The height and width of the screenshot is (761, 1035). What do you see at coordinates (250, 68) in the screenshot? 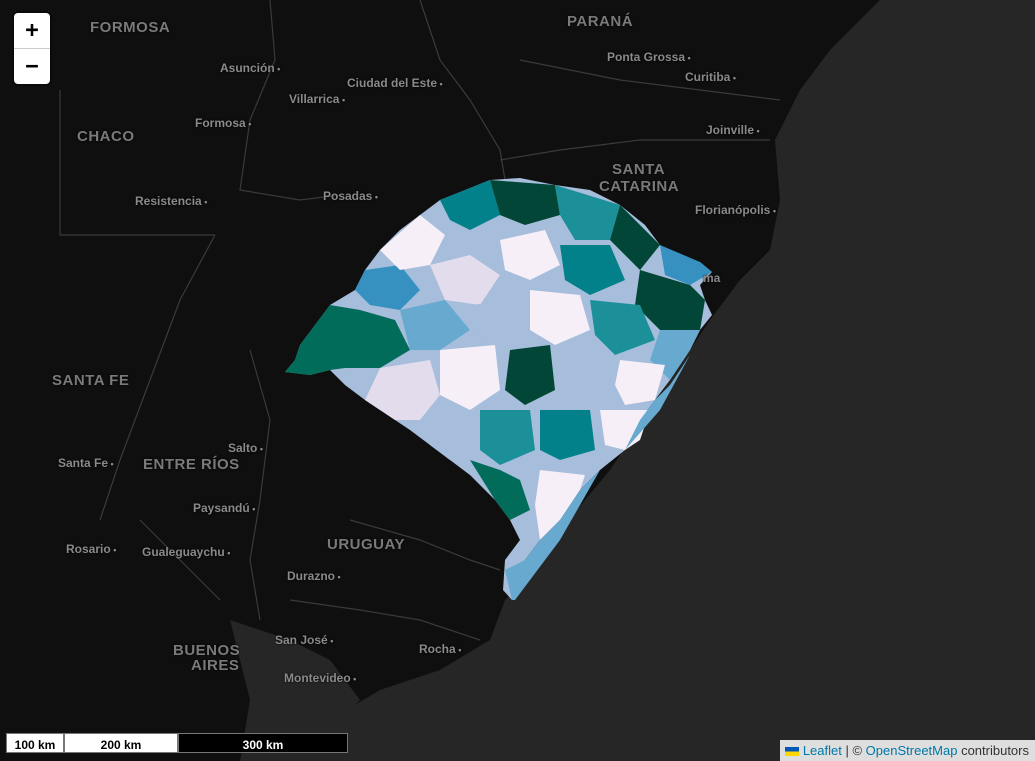
I see `map-label-asuncion: Asunción` at bounding box center [250, 68].